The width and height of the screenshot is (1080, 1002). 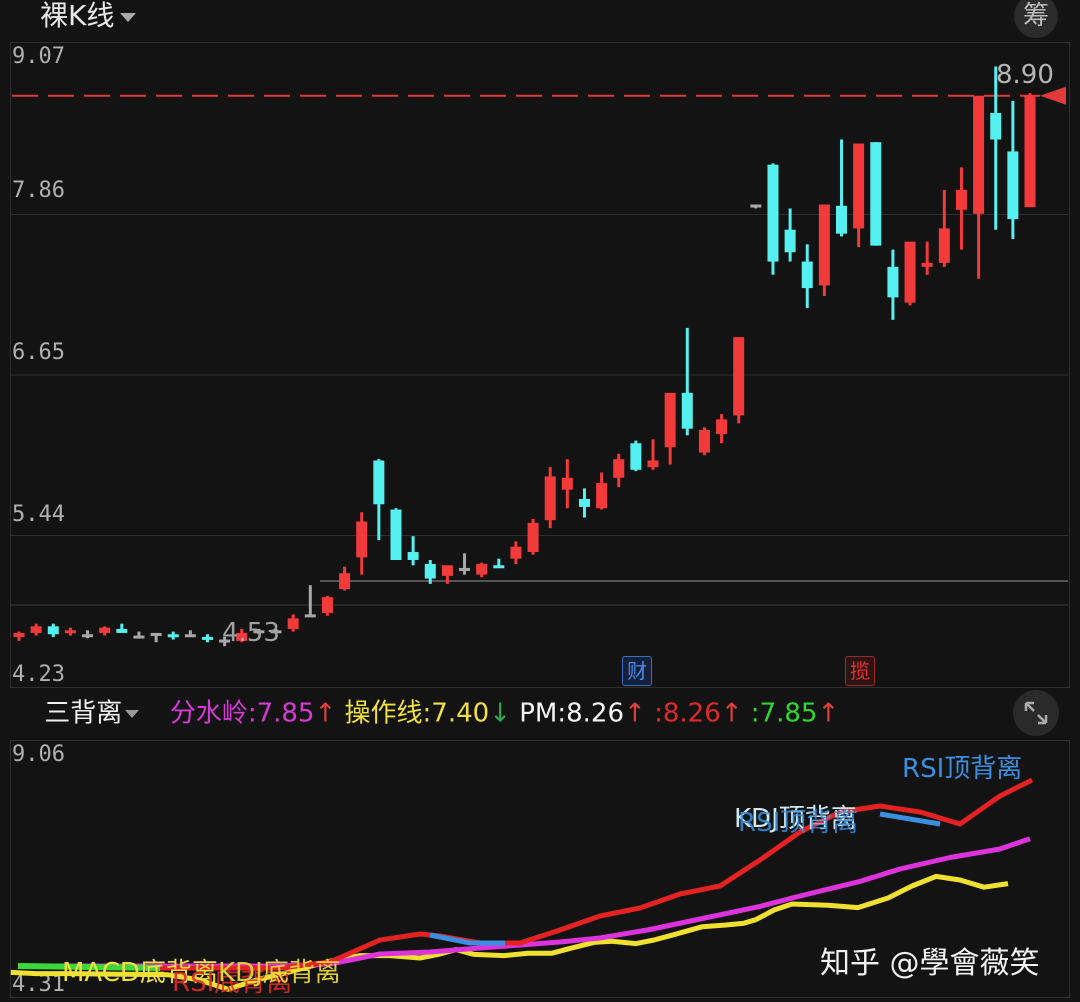 I want to click on rsi-top-divergence-label: RSI顶背离, so click(x=962, y=769).